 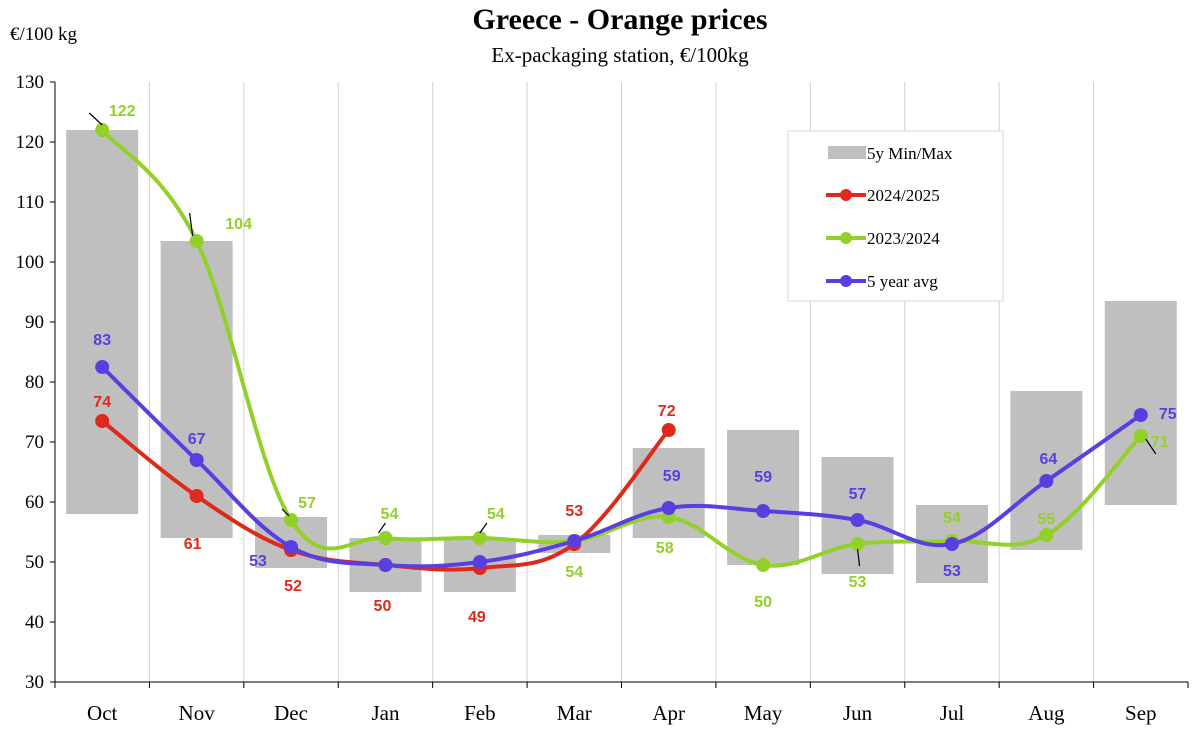 What do you see at coordinates (197, 439) in the screenshot?
I see `data-label-5-year-avg: 67` at bounding box center [197, 439].